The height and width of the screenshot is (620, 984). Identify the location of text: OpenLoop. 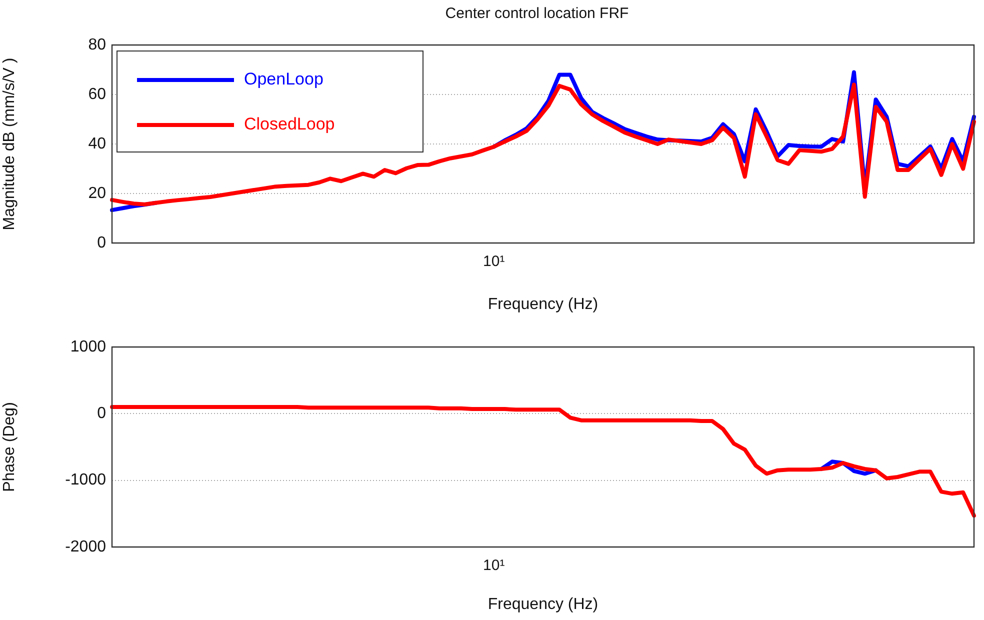
(284, 79).